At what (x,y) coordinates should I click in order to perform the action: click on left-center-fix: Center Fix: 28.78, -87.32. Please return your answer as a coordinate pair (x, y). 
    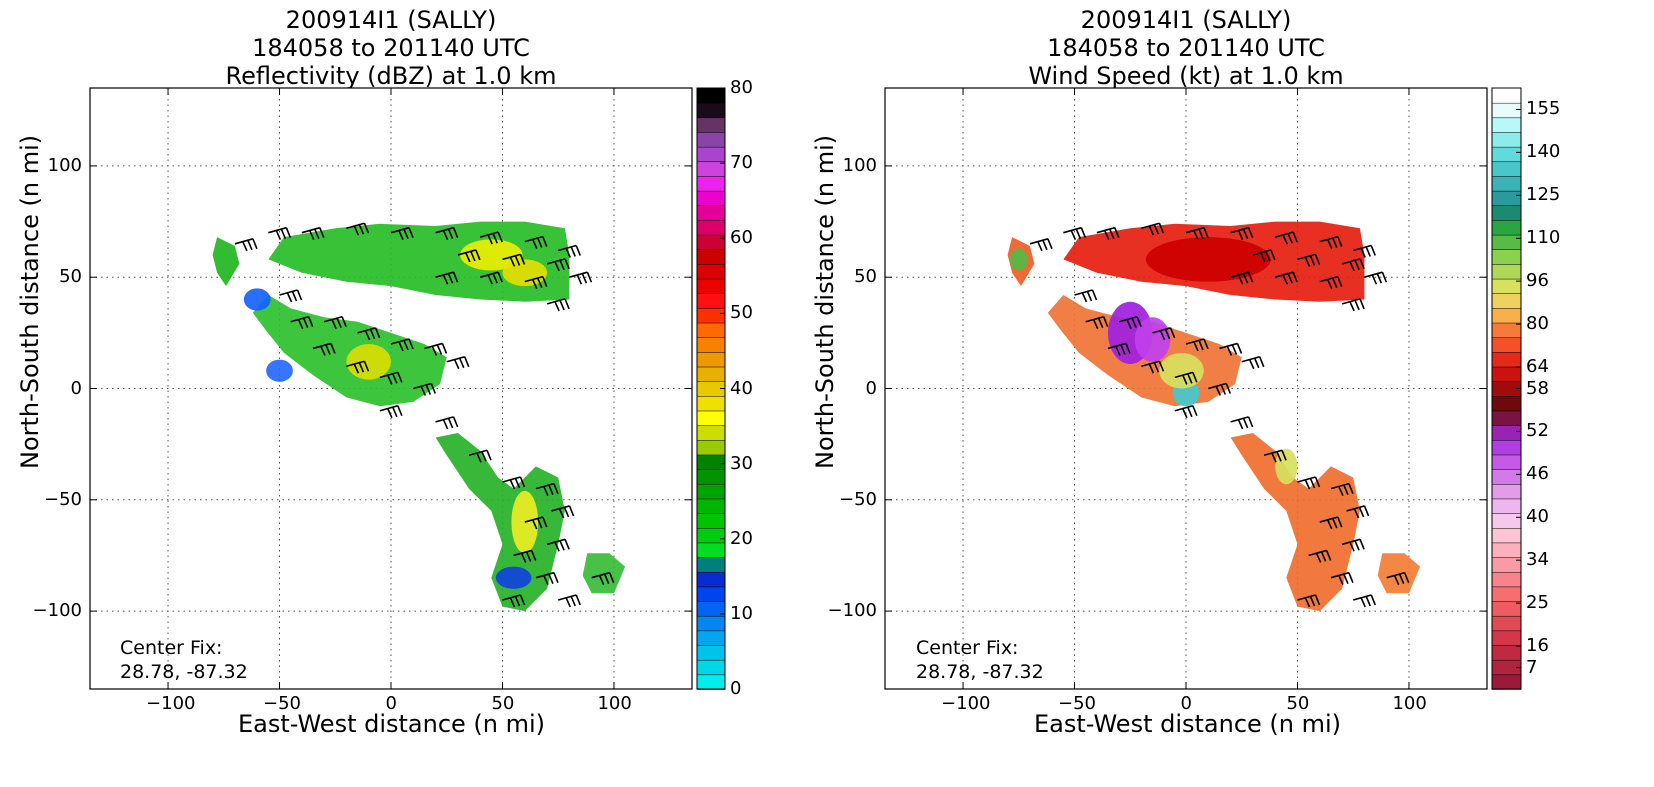
    Looking at the image, I should click on (184, 660).